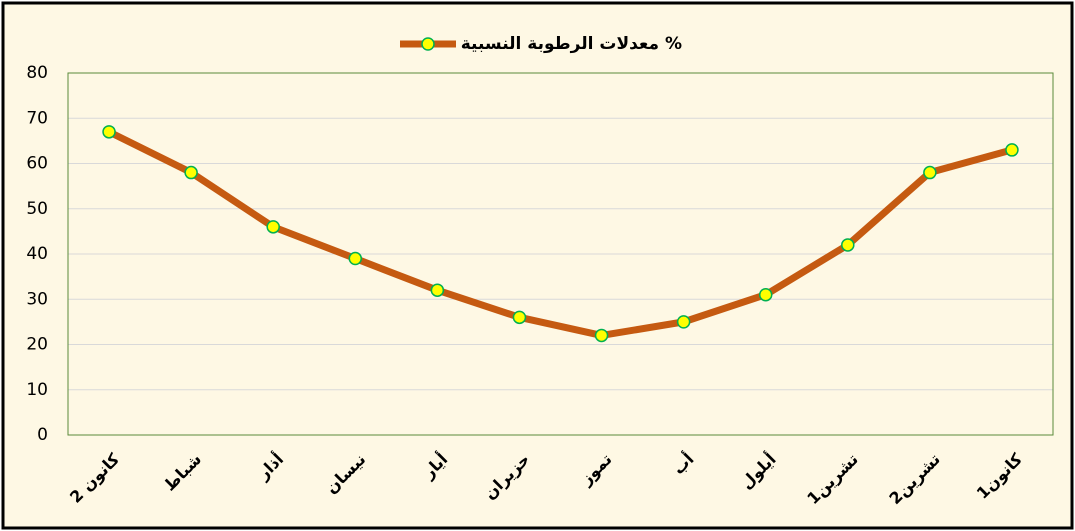  I want to click on y-tick-label: 80, so click(37, 73).